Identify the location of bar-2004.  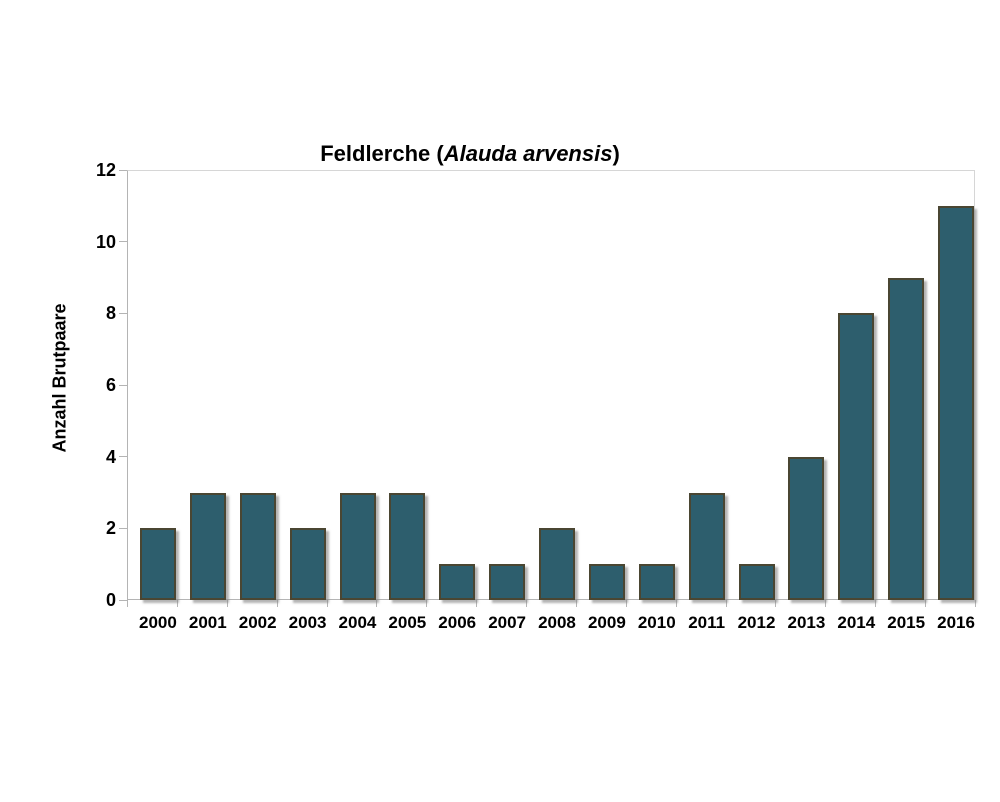
(357, 546).